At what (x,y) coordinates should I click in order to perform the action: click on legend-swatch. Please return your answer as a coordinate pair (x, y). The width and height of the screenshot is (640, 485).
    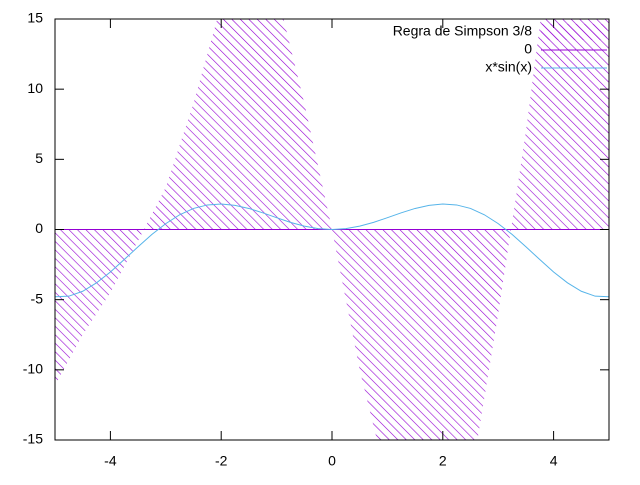
    Looking at the image, I should click on (574, 32).